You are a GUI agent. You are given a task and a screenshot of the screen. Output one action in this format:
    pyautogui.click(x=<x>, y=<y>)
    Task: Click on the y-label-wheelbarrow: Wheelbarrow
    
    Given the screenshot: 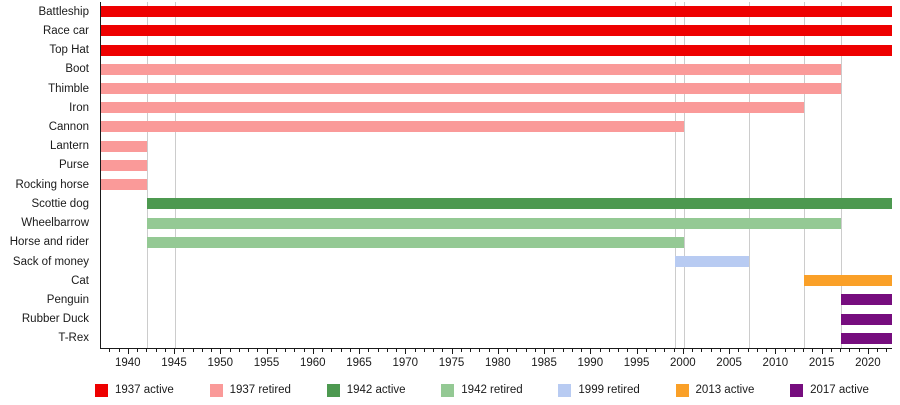 What is the action you would take?
    pyautogui.click(x=55, y=223)
    